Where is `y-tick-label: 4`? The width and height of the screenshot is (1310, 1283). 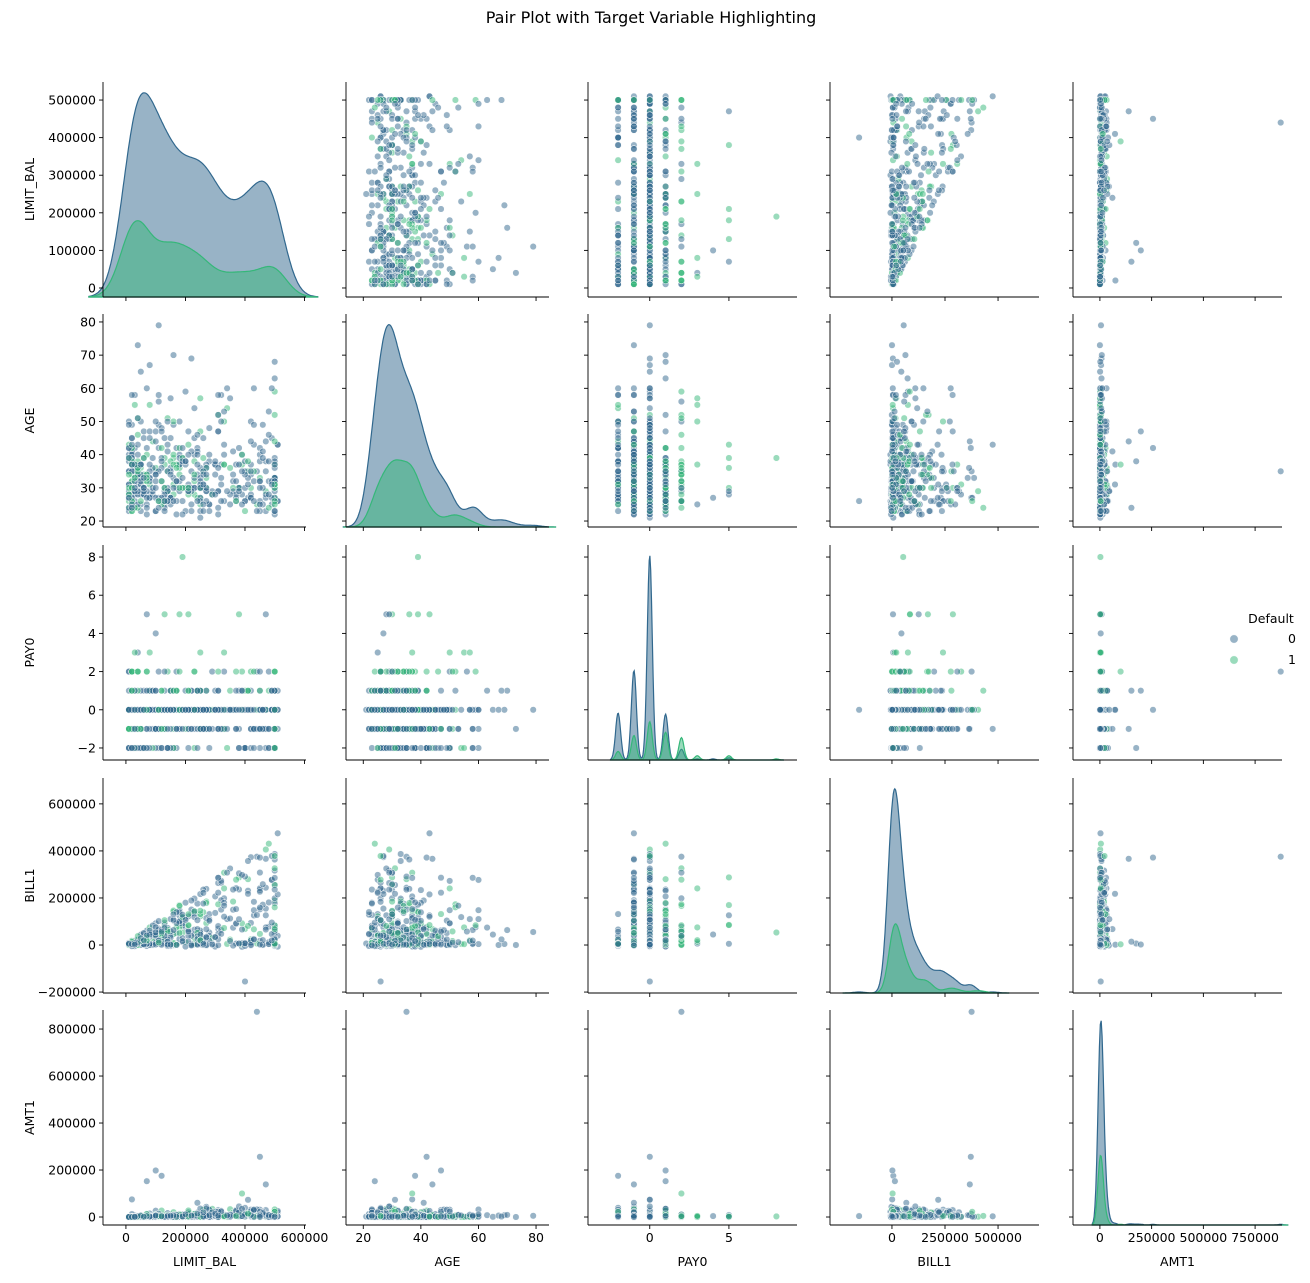 y-tick-label: 4 is located at coordinates (92, 633).